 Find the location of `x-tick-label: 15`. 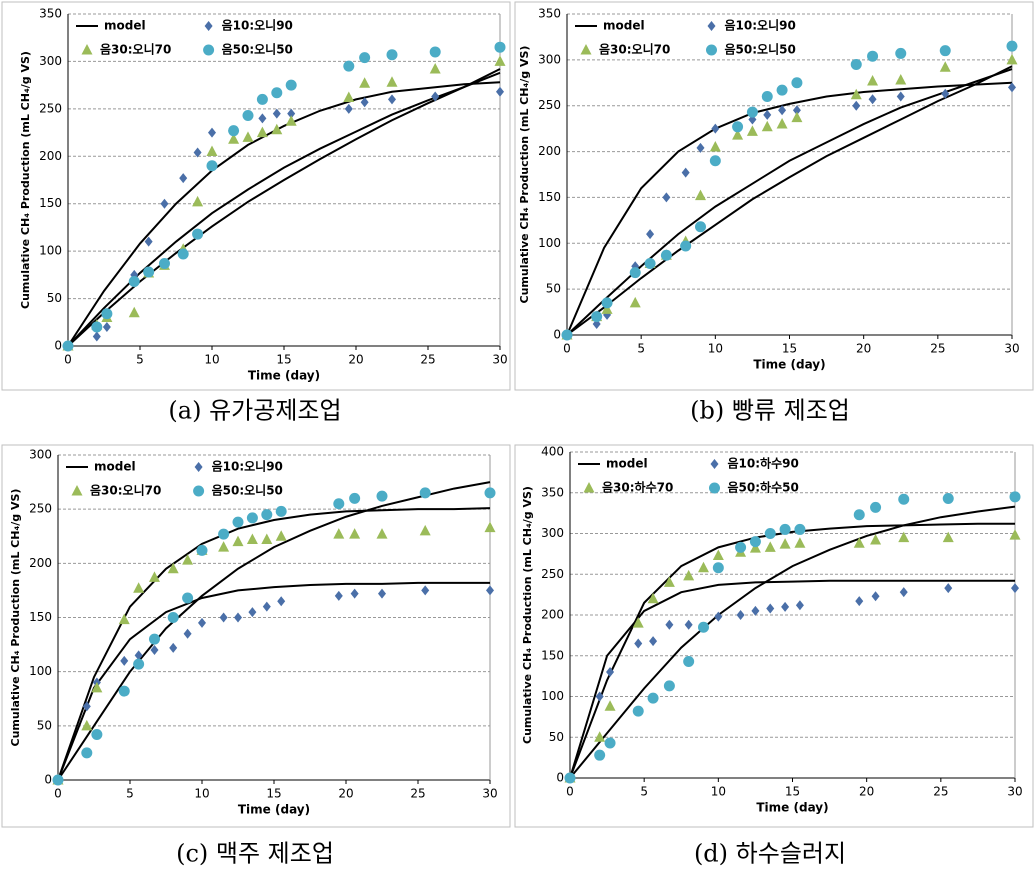

x-tick-label: 15 is located at coordinates (792, 792).